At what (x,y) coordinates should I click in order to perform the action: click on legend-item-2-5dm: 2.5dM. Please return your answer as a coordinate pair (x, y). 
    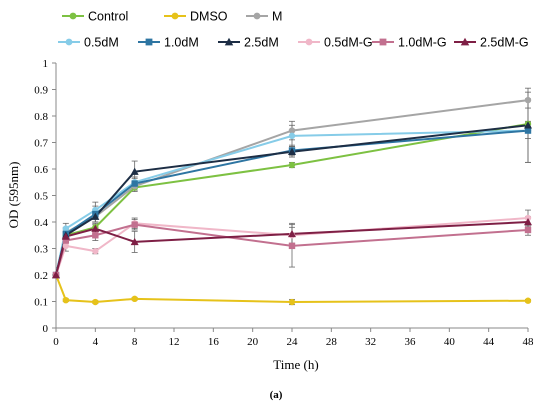
    Looking at the image, I should click on (248, 43).